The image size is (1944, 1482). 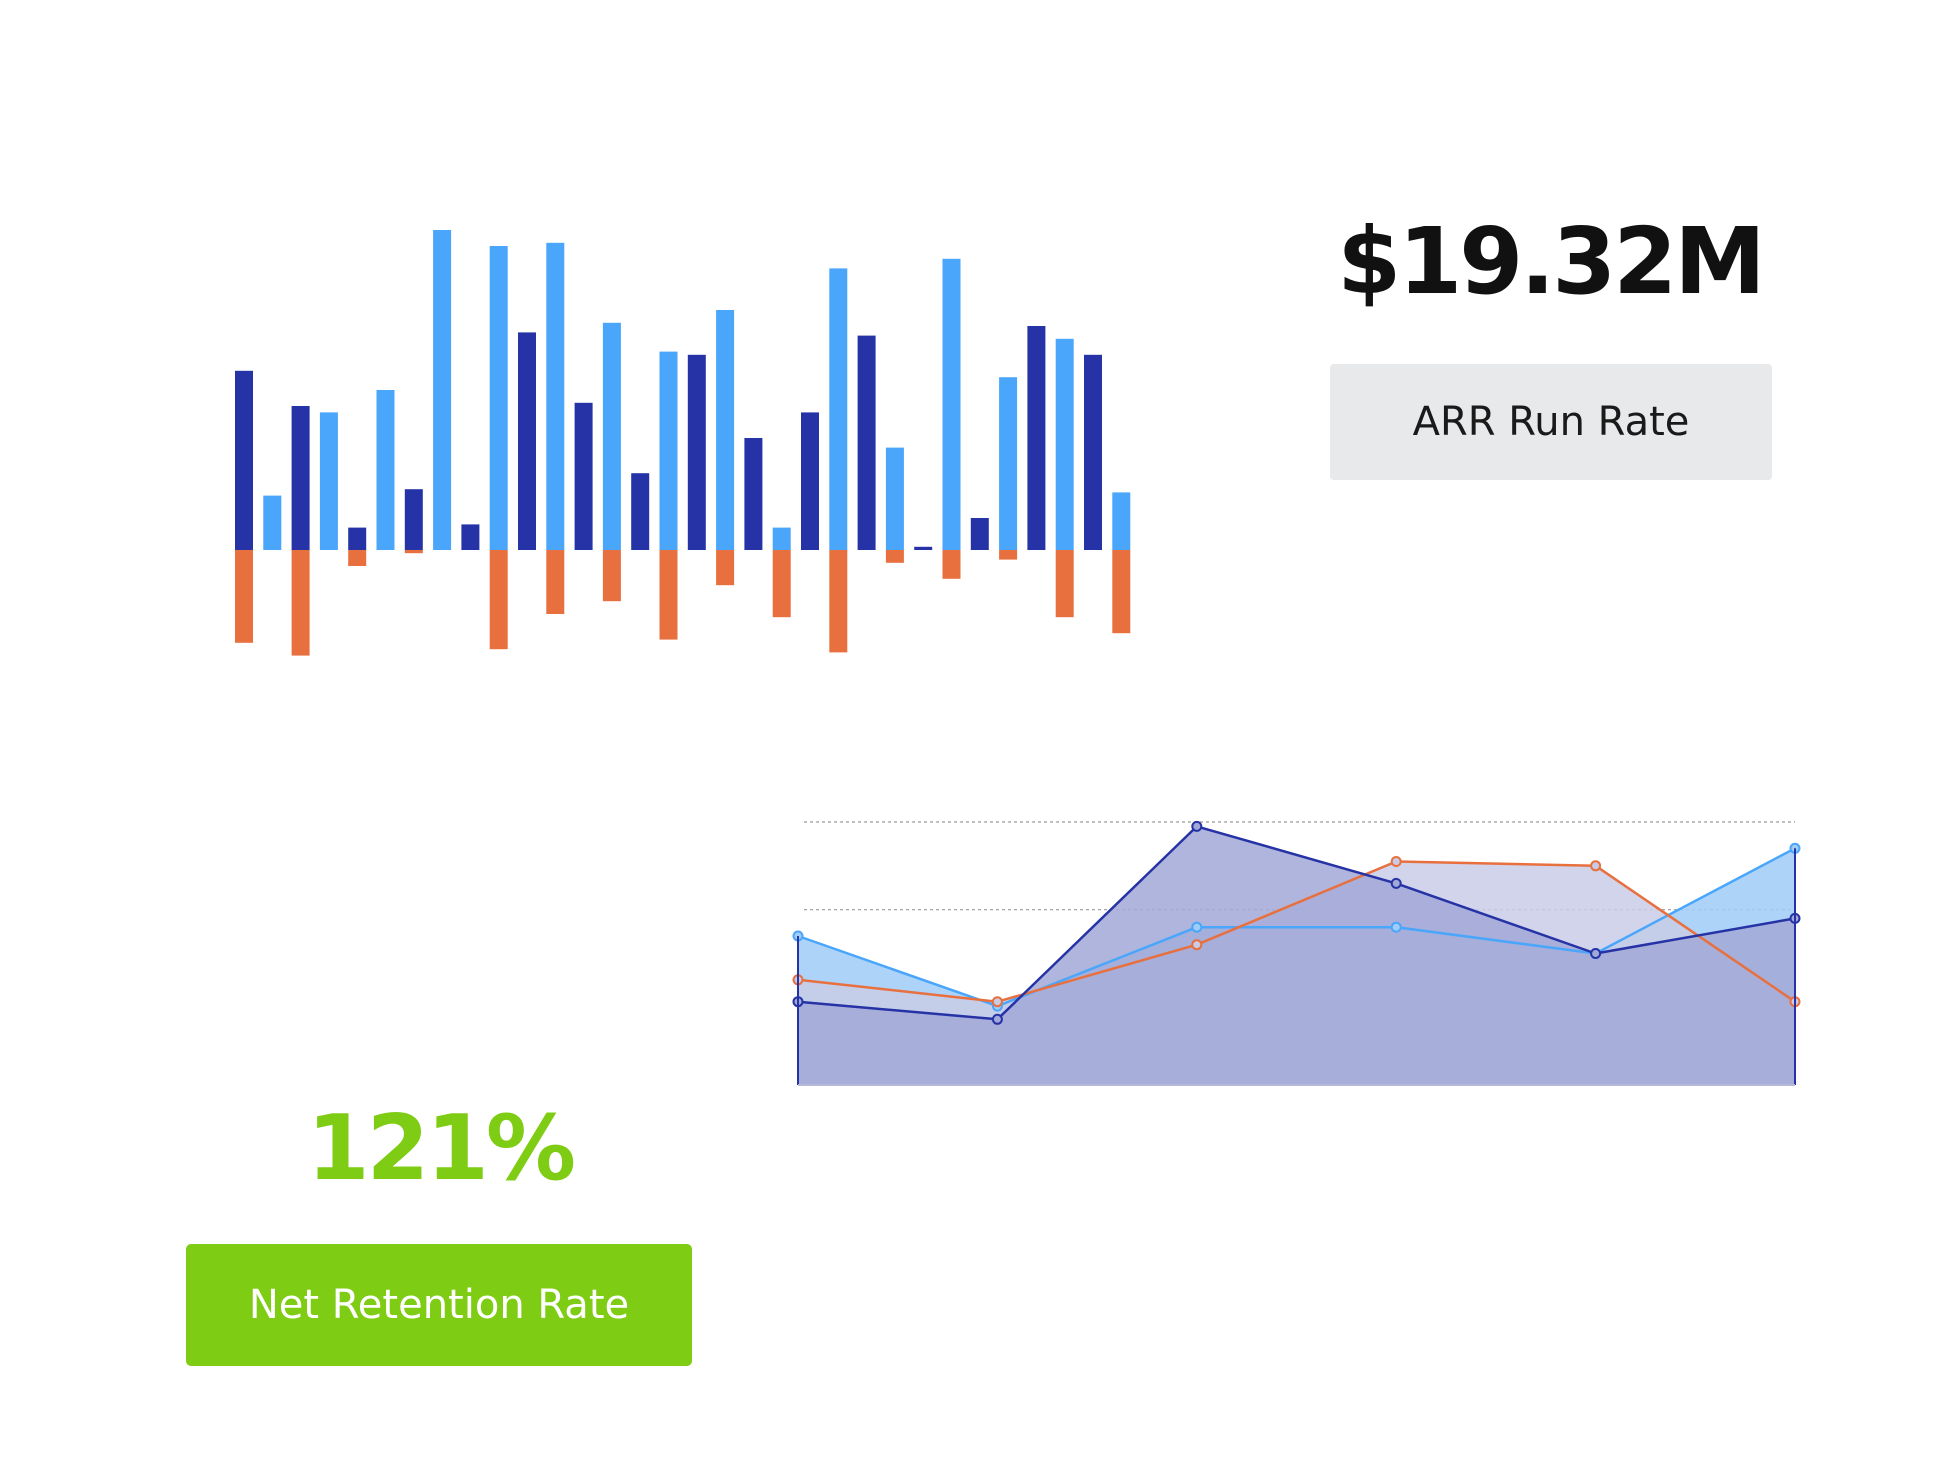 I want to click on arr-run-rate-label: ARR Run Rate, so click(x=1551, y=422).